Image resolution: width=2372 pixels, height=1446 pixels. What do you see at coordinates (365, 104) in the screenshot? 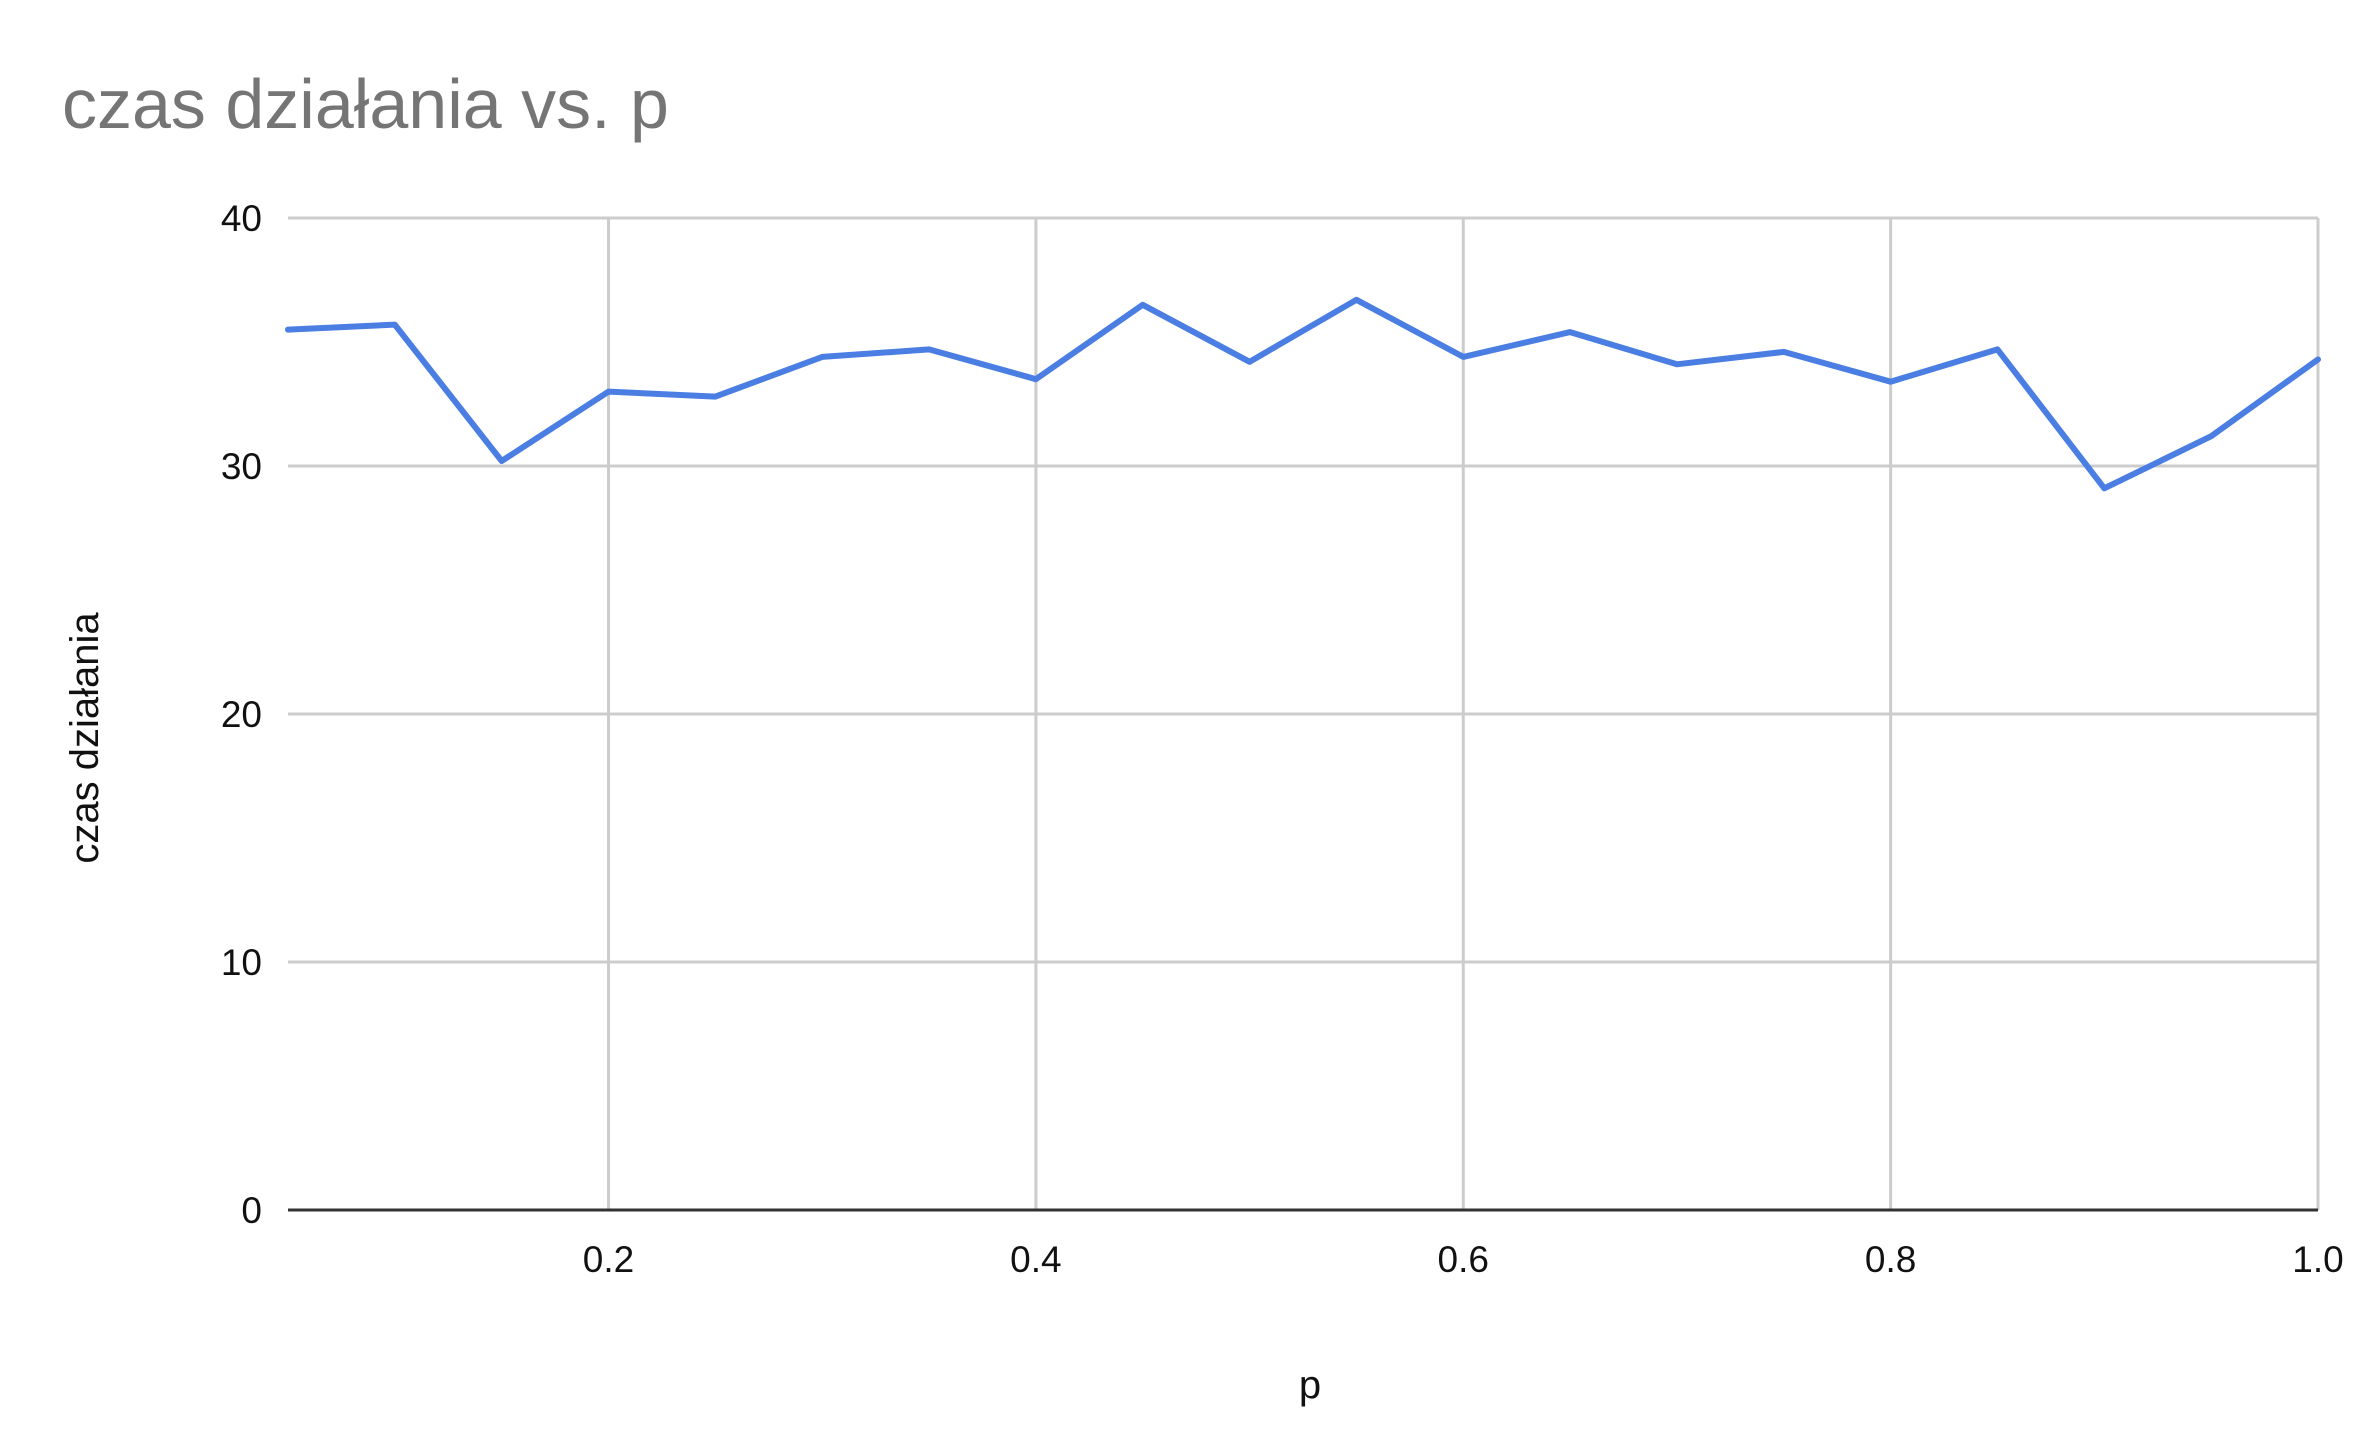
I see `chart-title: czas działania vs. p` at bounding box center [365, 104].